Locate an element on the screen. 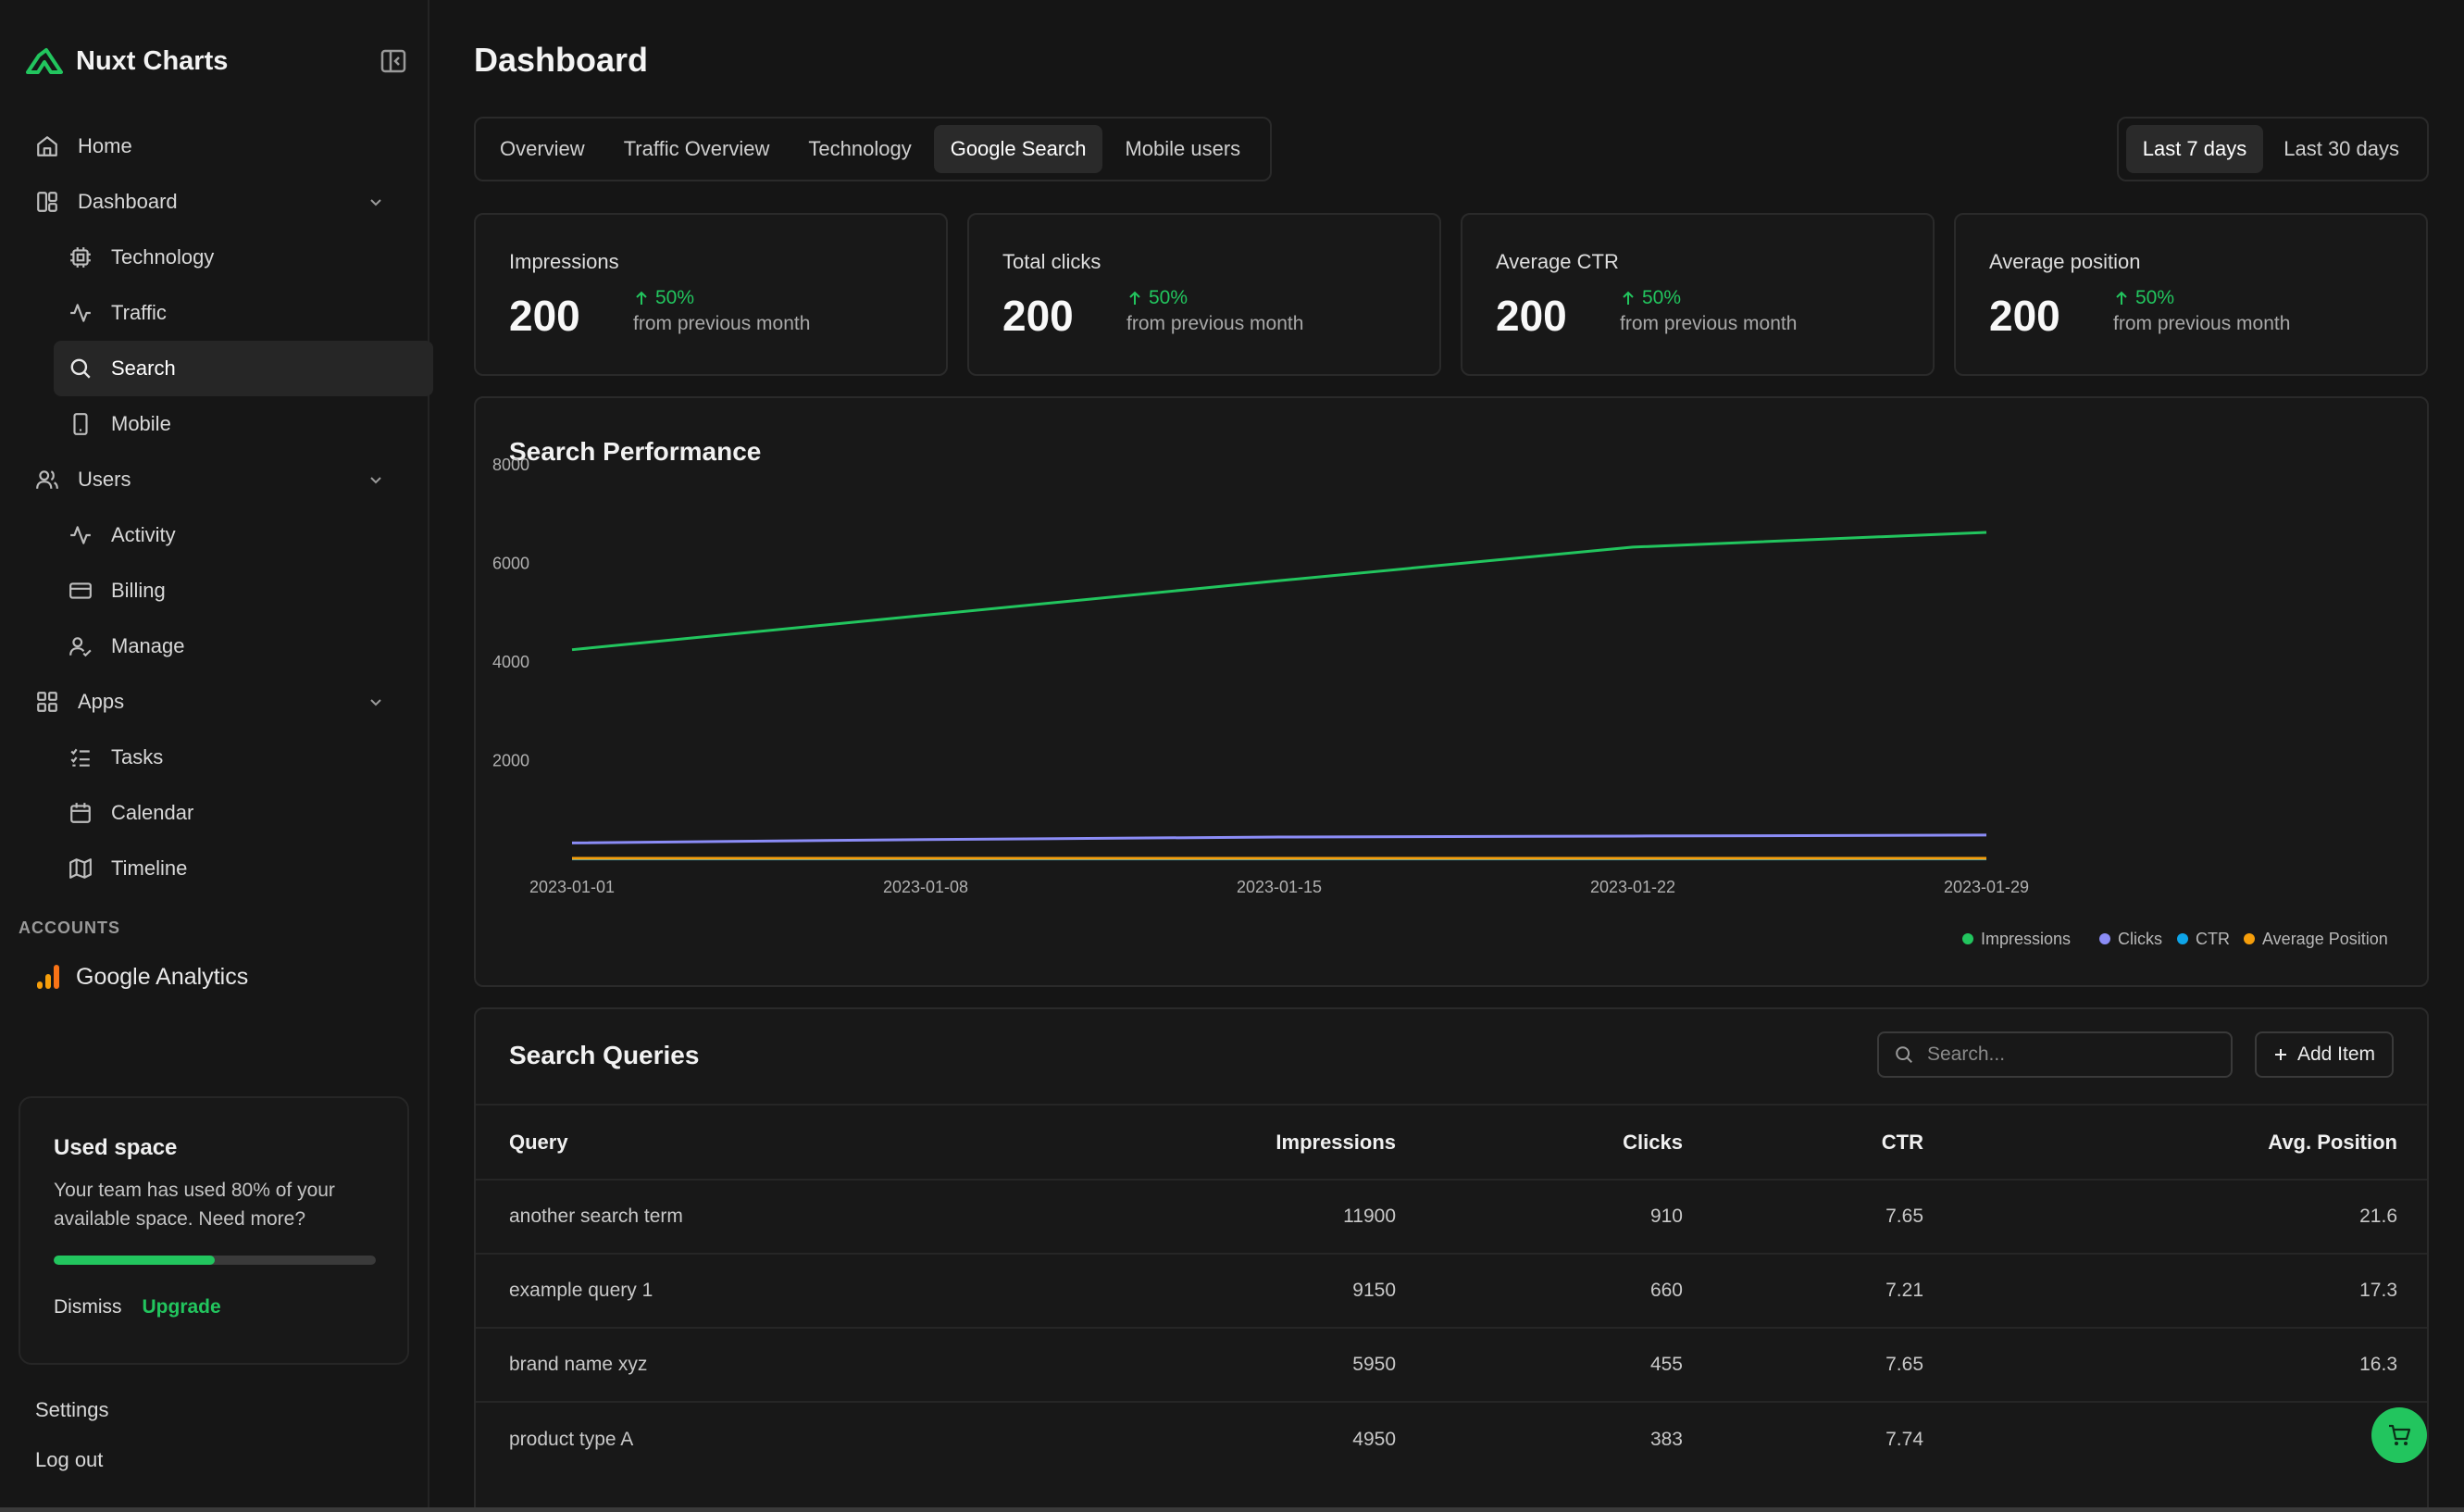  sidebar-item-mobile: Mobile is located at coordinates (218, 424).